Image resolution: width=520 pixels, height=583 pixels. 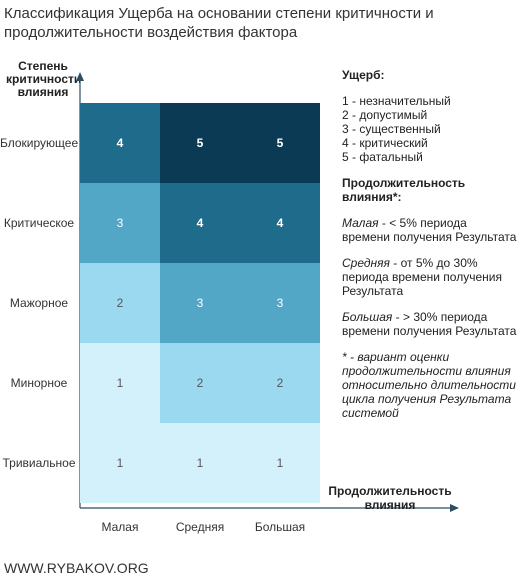 What do you see at coordinates (454, 508) in the screenshot?
I see `x-axis-arrow-icon` at bounding box center [454, 508].